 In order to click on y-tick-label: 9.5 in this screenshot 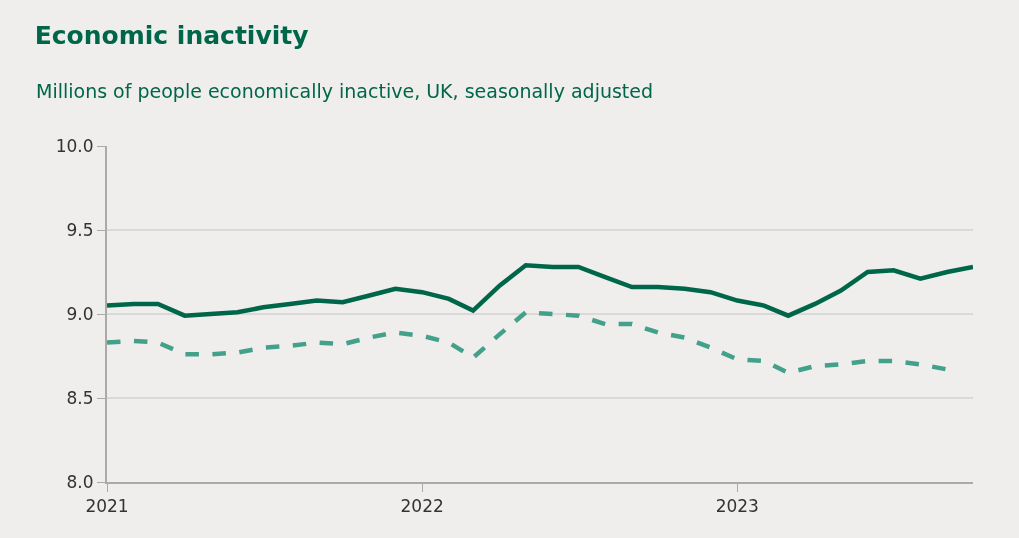, I will do `click(80, 229)`.